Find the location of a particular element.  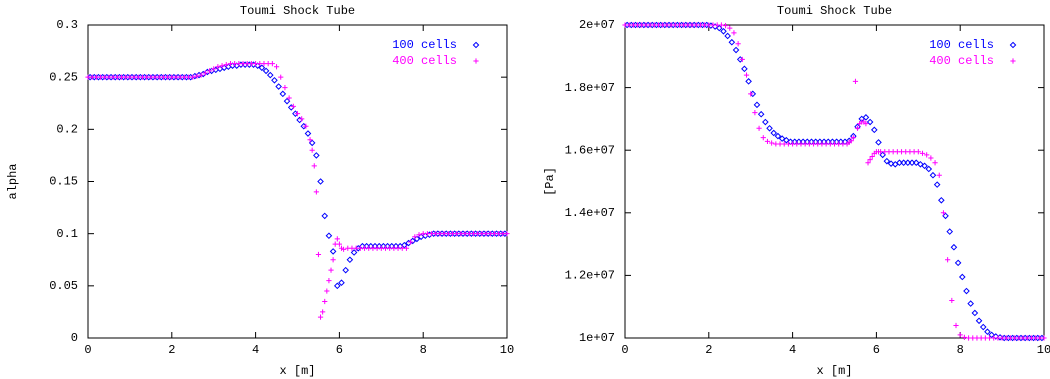

y-tick-label: 0.05 is located at coordinates (63, 286).